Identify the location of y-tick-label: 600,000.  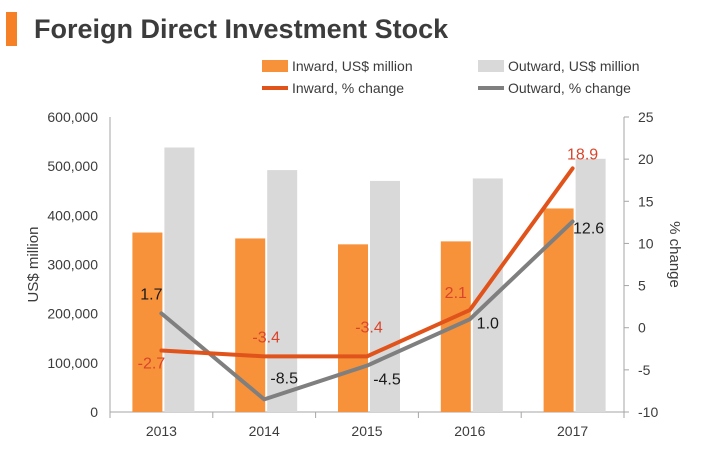
(72, 117).